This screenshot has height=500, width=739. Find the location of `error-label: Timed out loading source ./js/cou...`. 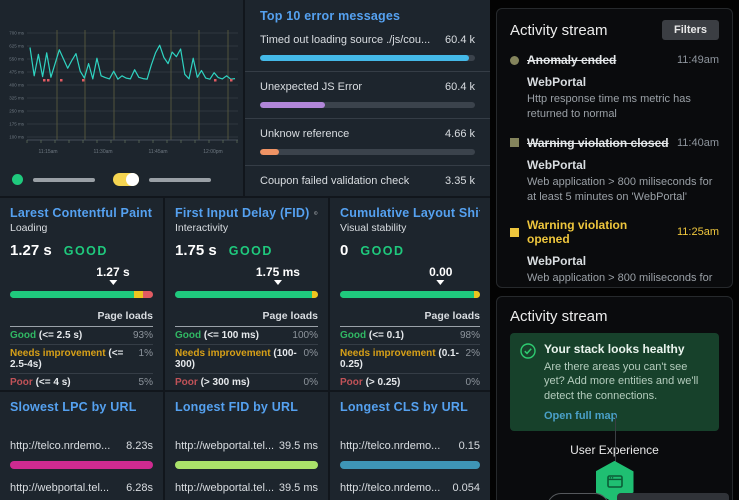

error-label: Timed out loading source ./js/cou... is located at coordinates (345, 40).